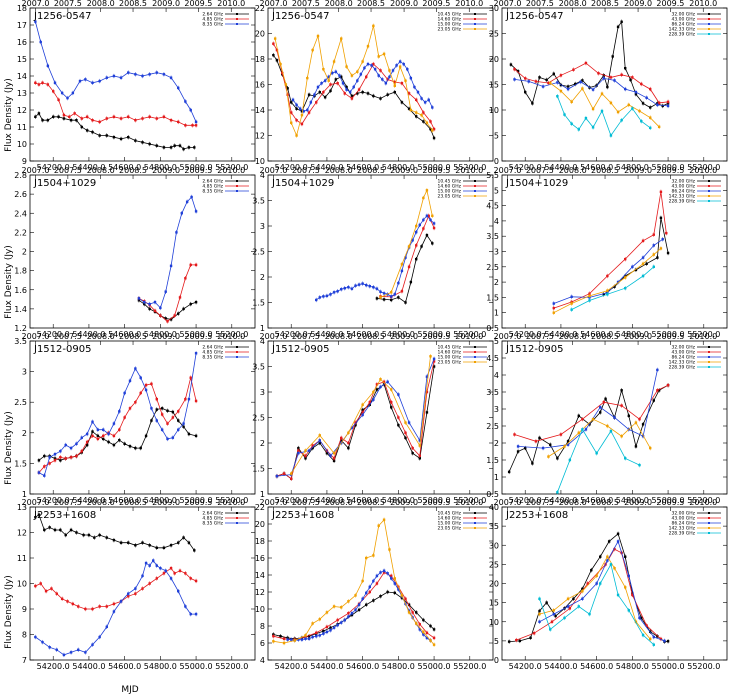 The image size is (747, 695). I want to click on year-tick-label: 2008.0, so click(339, 336).